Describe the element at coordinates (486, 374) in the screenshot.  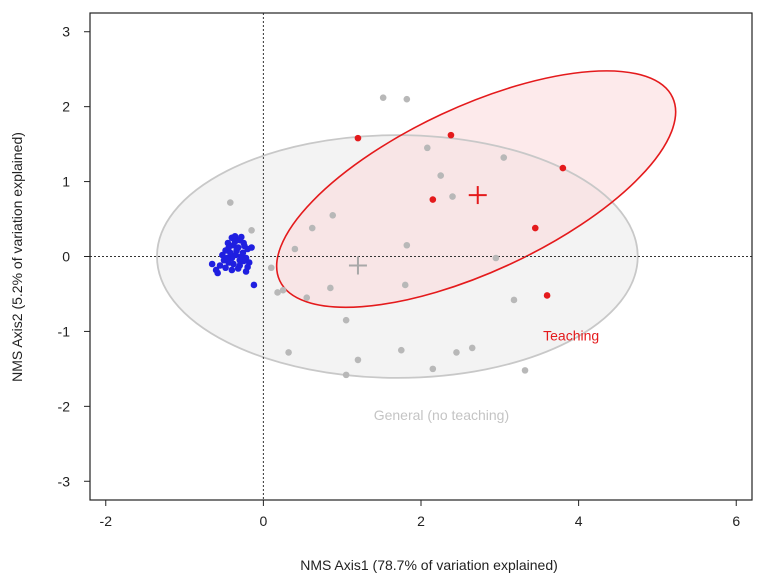
I see `group-annotations: Teaching General (no teaching)` at that location.